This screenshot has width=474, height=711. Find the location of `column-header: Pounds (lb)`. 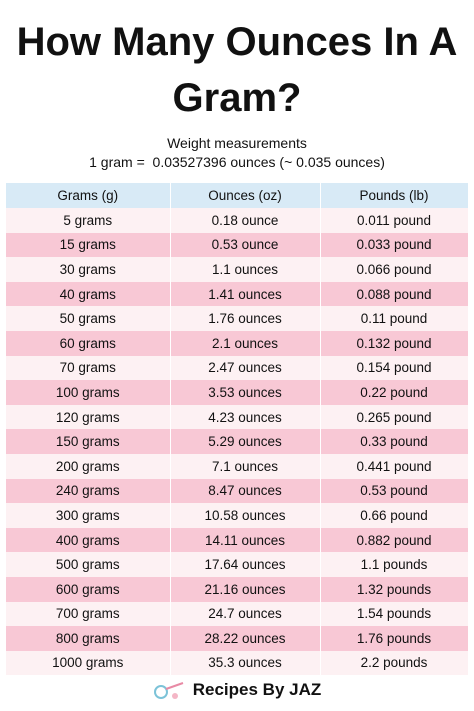

column-header: Pounds (lb) is located at coordinates (394, 195).